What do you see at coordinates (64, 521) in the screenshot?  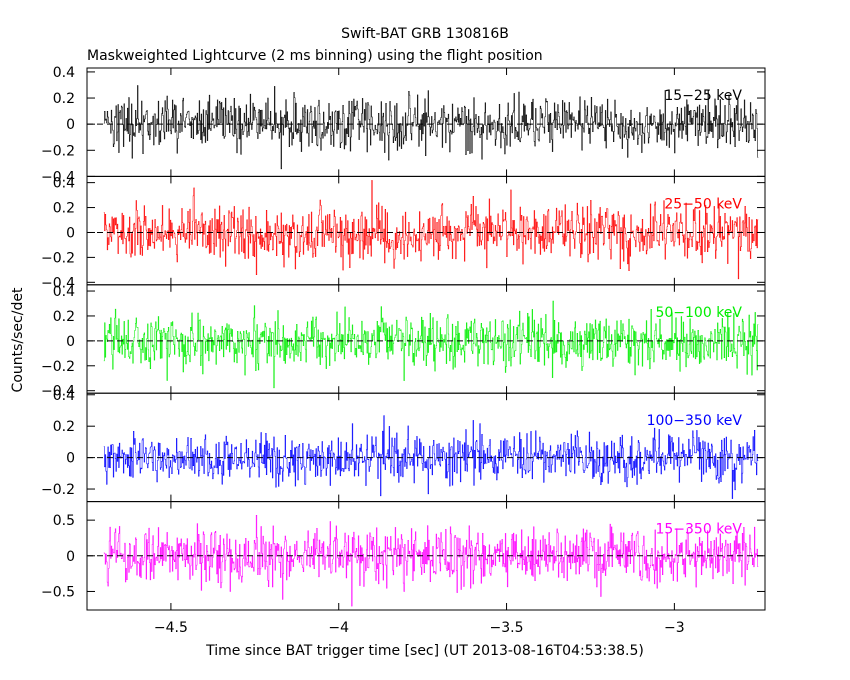 I see `y-tick-label: 0.5` at bounding box center [64, 521].